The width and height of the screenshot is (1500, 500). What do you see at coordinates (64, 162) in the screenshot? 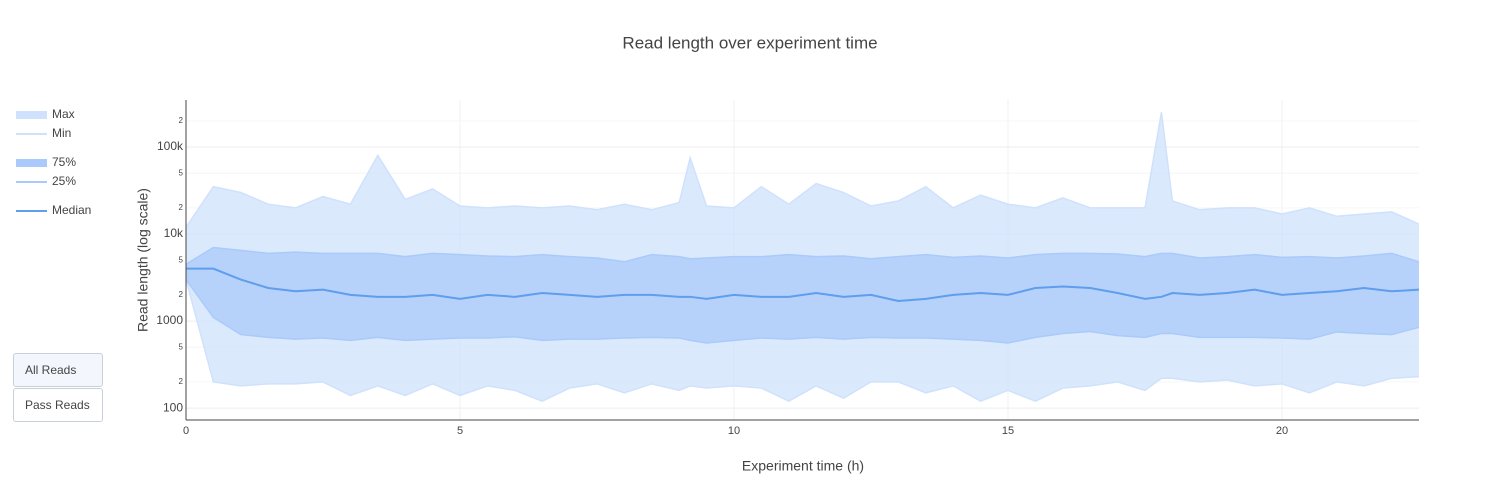
I see `legend-label: 75%` at bounding box center [64, 162].